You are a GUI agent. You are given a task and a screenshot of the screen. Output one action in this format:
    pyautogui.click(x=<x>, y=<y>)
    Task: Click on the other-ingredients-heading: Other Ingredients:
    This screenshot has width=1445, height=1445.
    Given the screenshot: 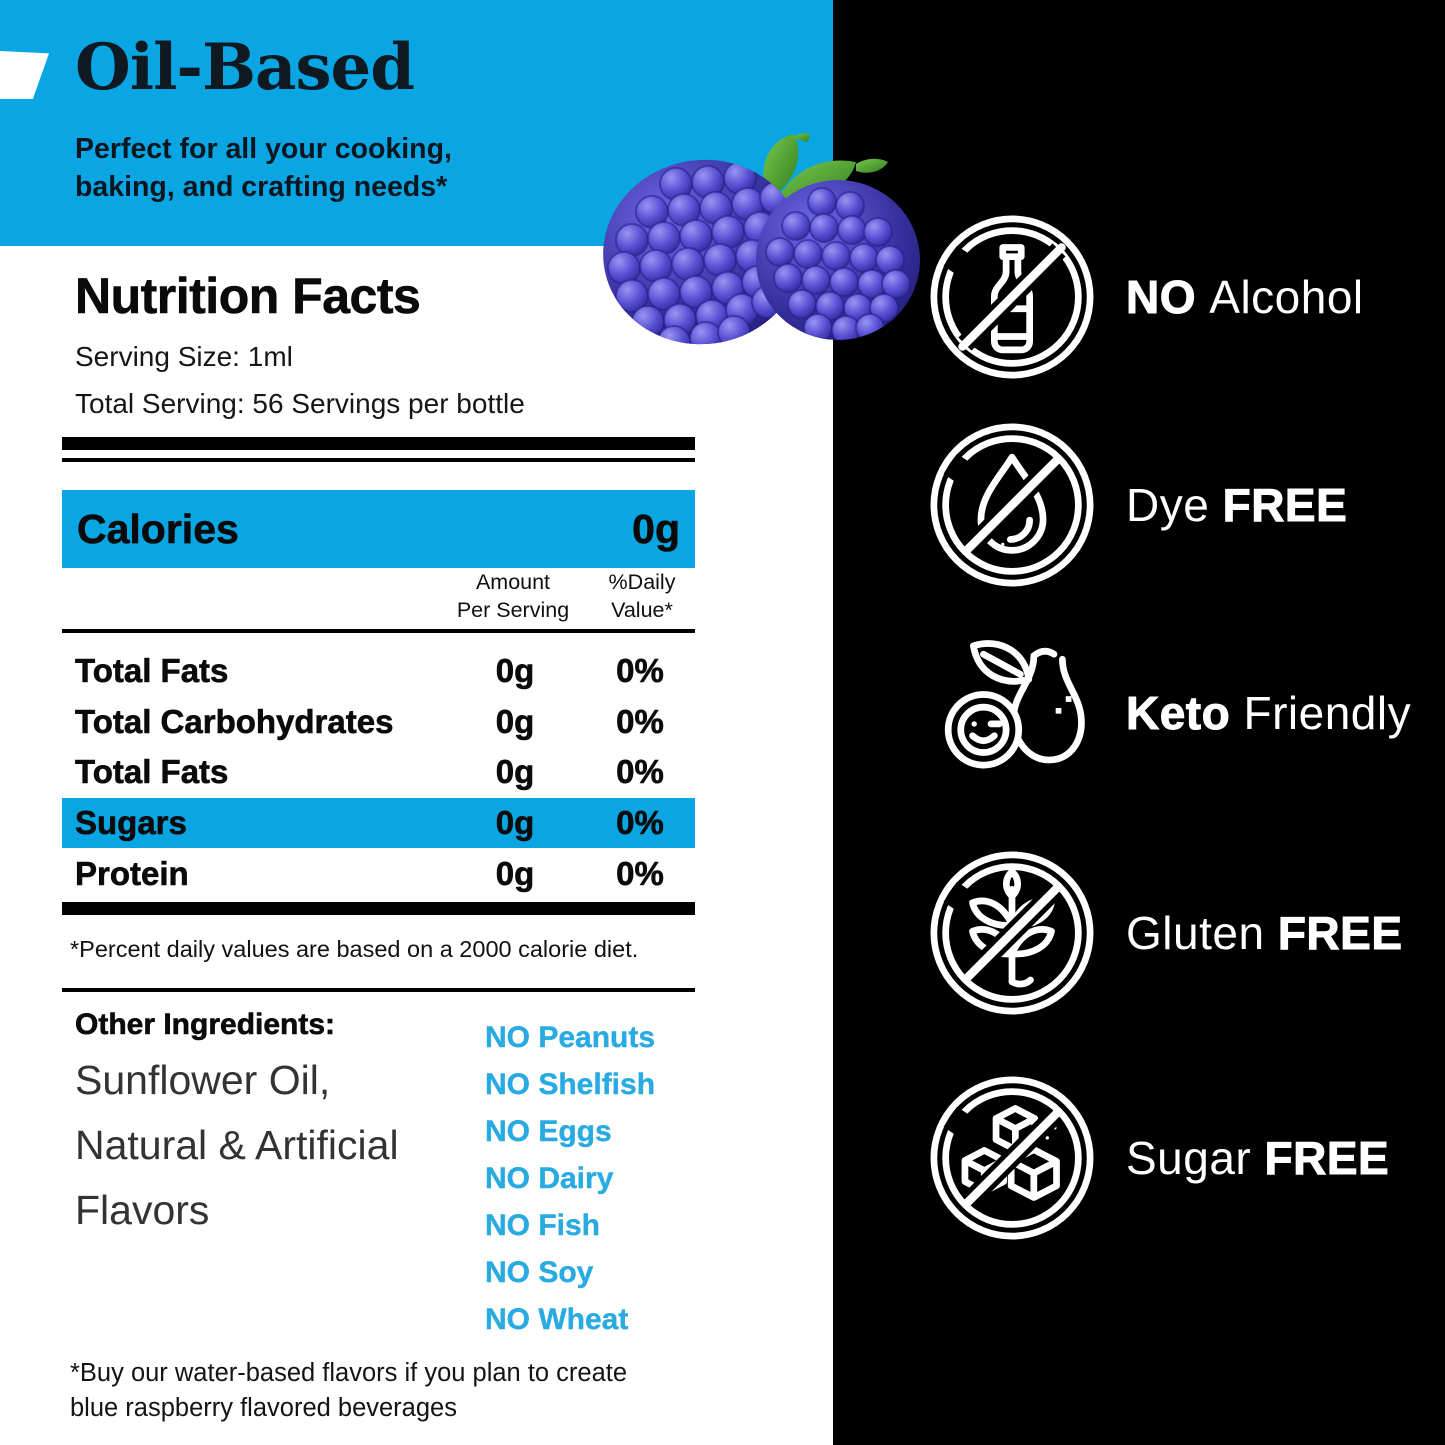 What is the action you would take?
    pyautogui.click(x=205, y=1025)
    